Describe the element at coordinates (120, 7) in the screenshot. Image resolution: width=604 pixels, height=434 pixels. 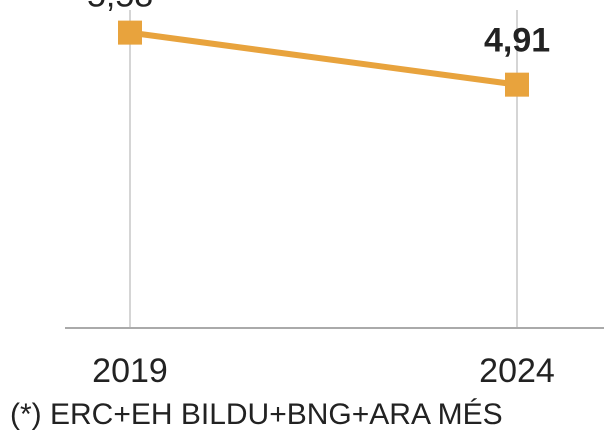
I see `data-label-2019: 5,58` at that location.